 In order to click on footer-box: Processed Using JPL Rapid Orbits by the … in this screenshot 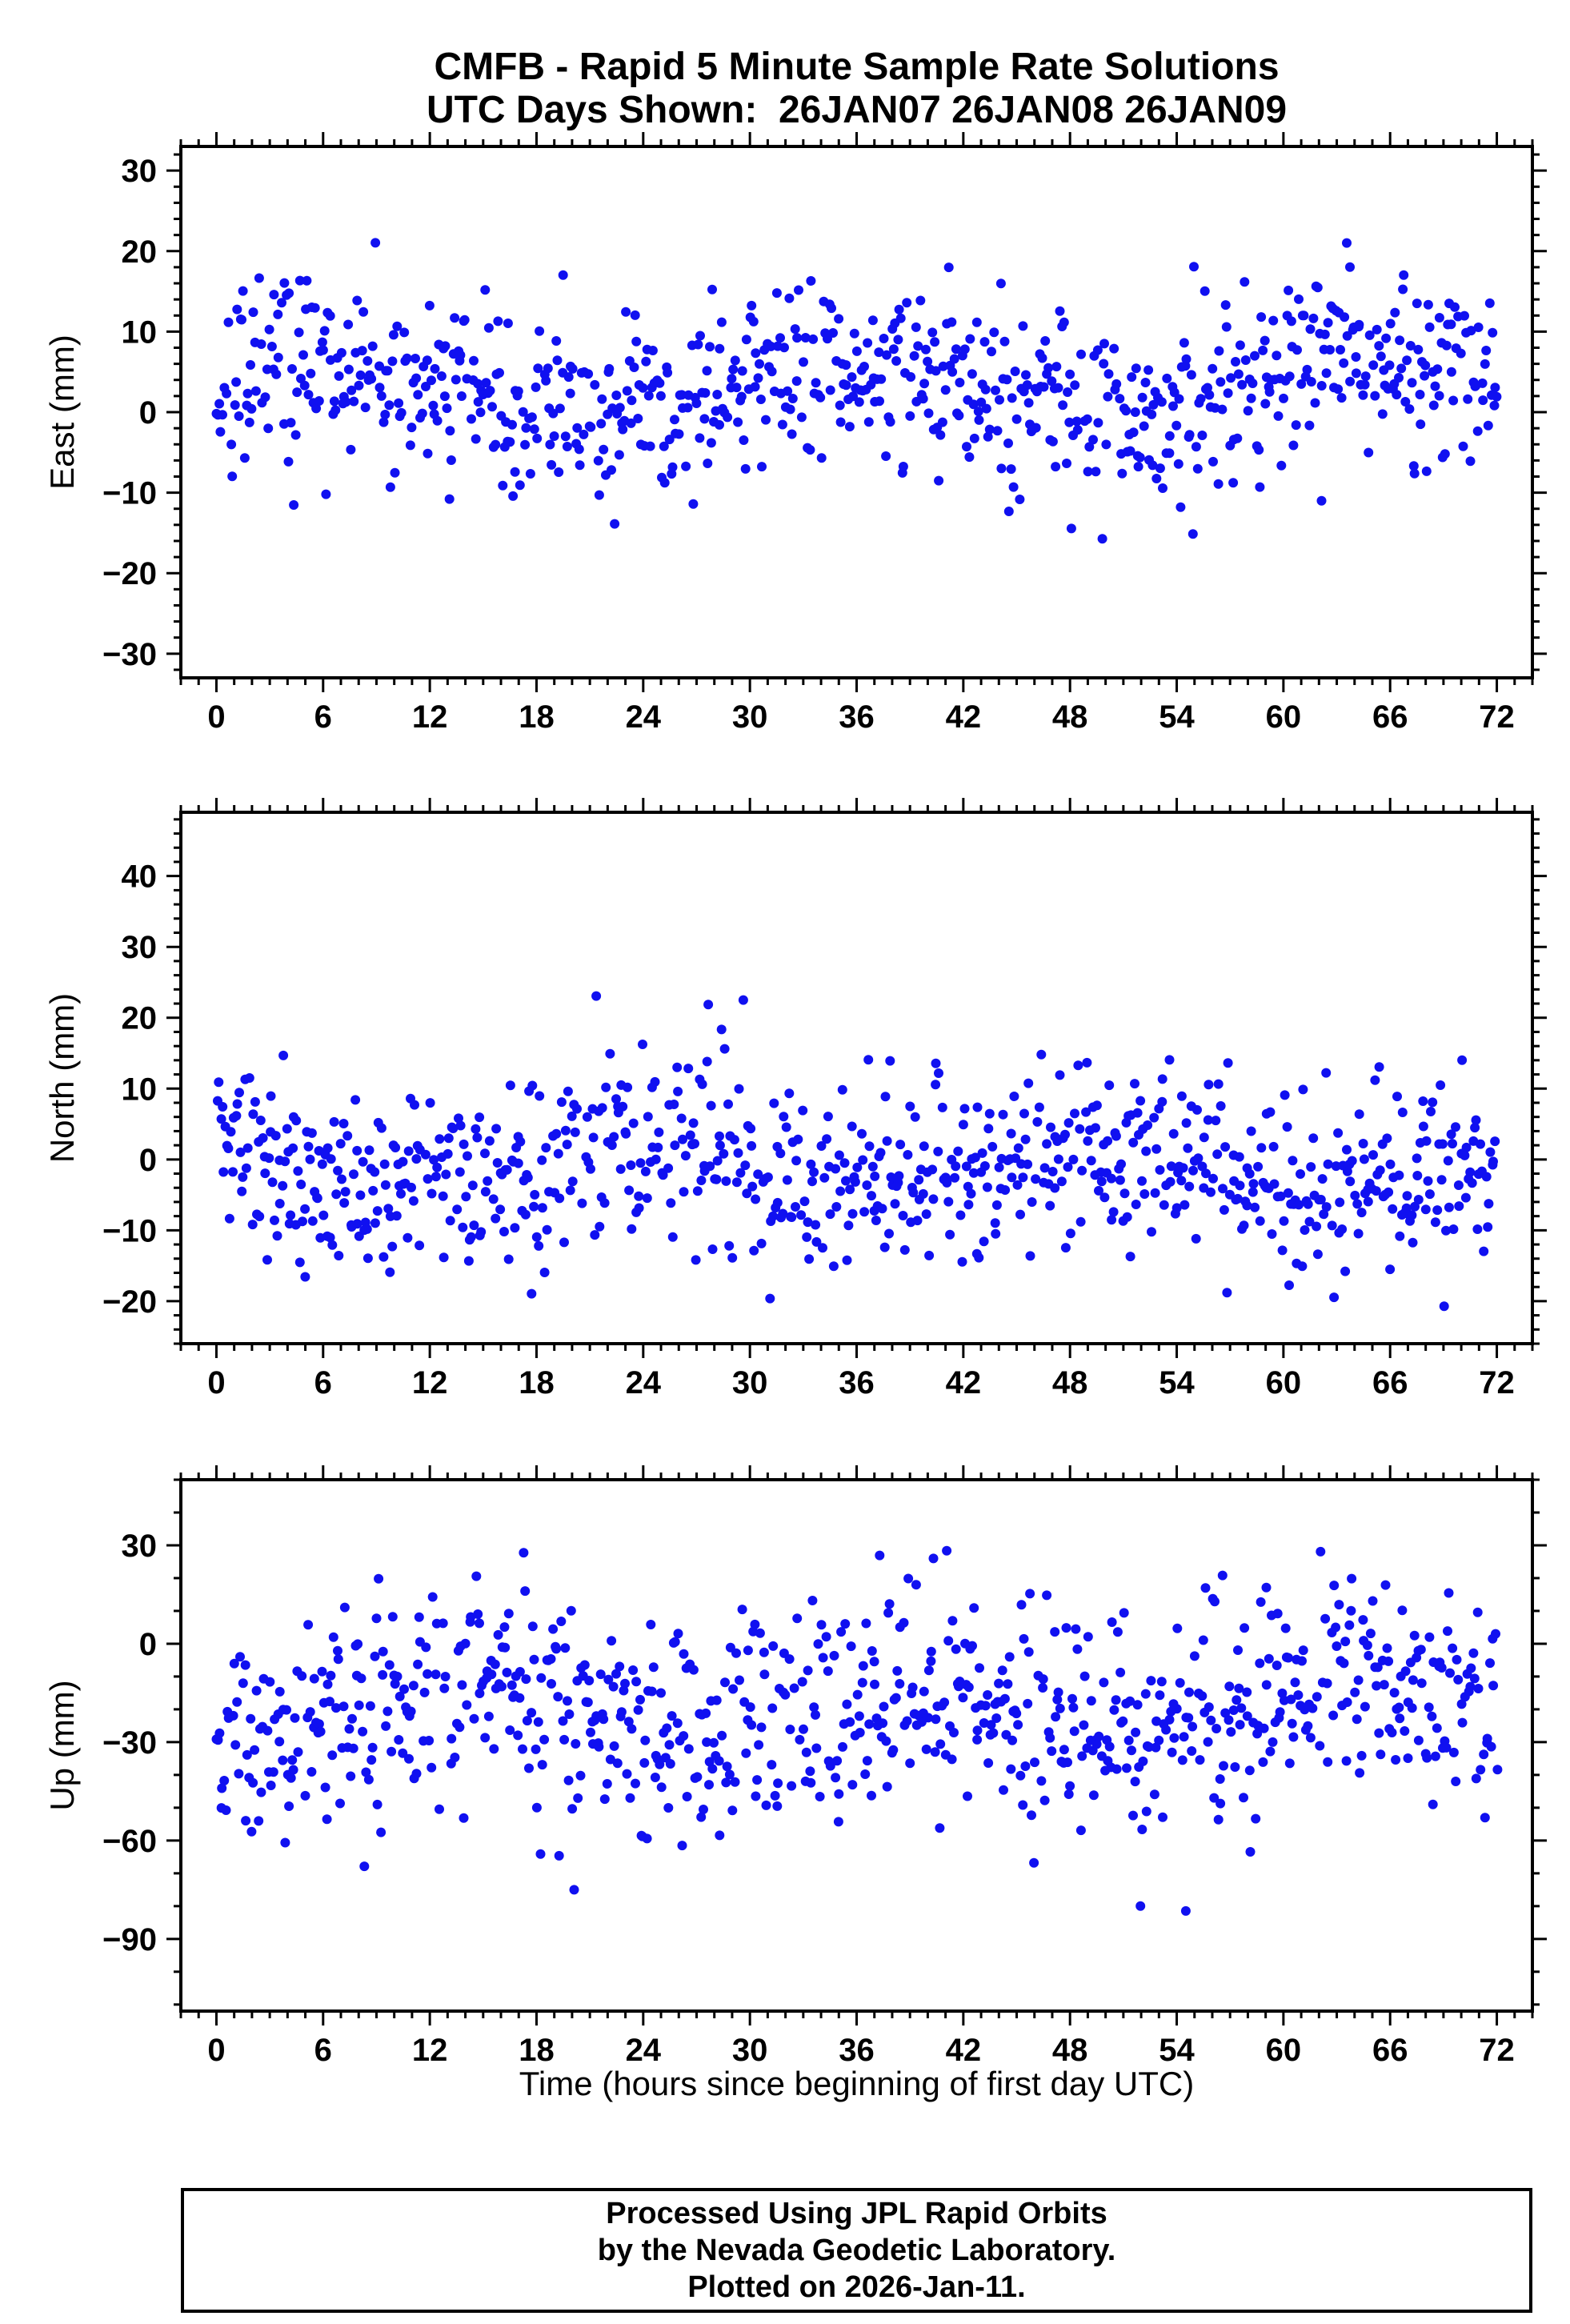, I will do `click(856, 2250)`.